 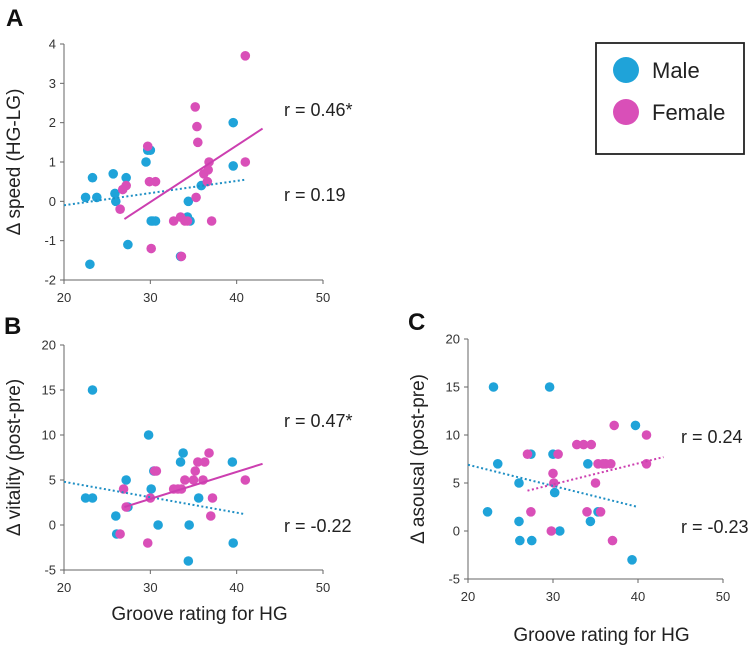 What do you see at coordinates (670, 98) in the screenshot?
I see `legend: Male Female` at bounding box center [670, 98].